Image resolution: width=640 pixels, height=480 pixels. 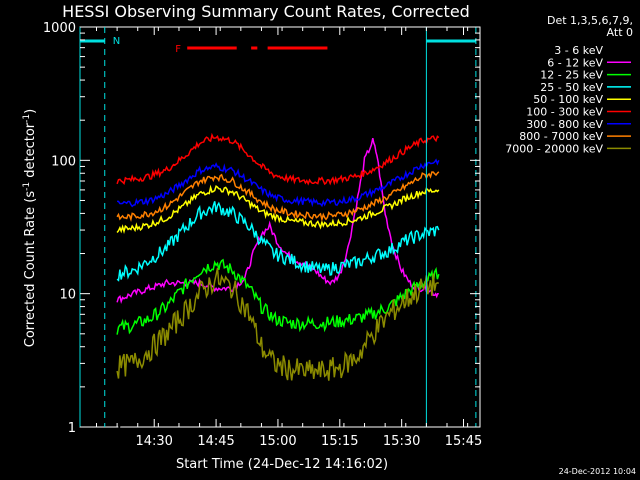 What do you see at coordinates (597, 471) in the screenshot?
I see `timestamp: 24-Dec-2012 10:04` at bounding box center [597, 471].